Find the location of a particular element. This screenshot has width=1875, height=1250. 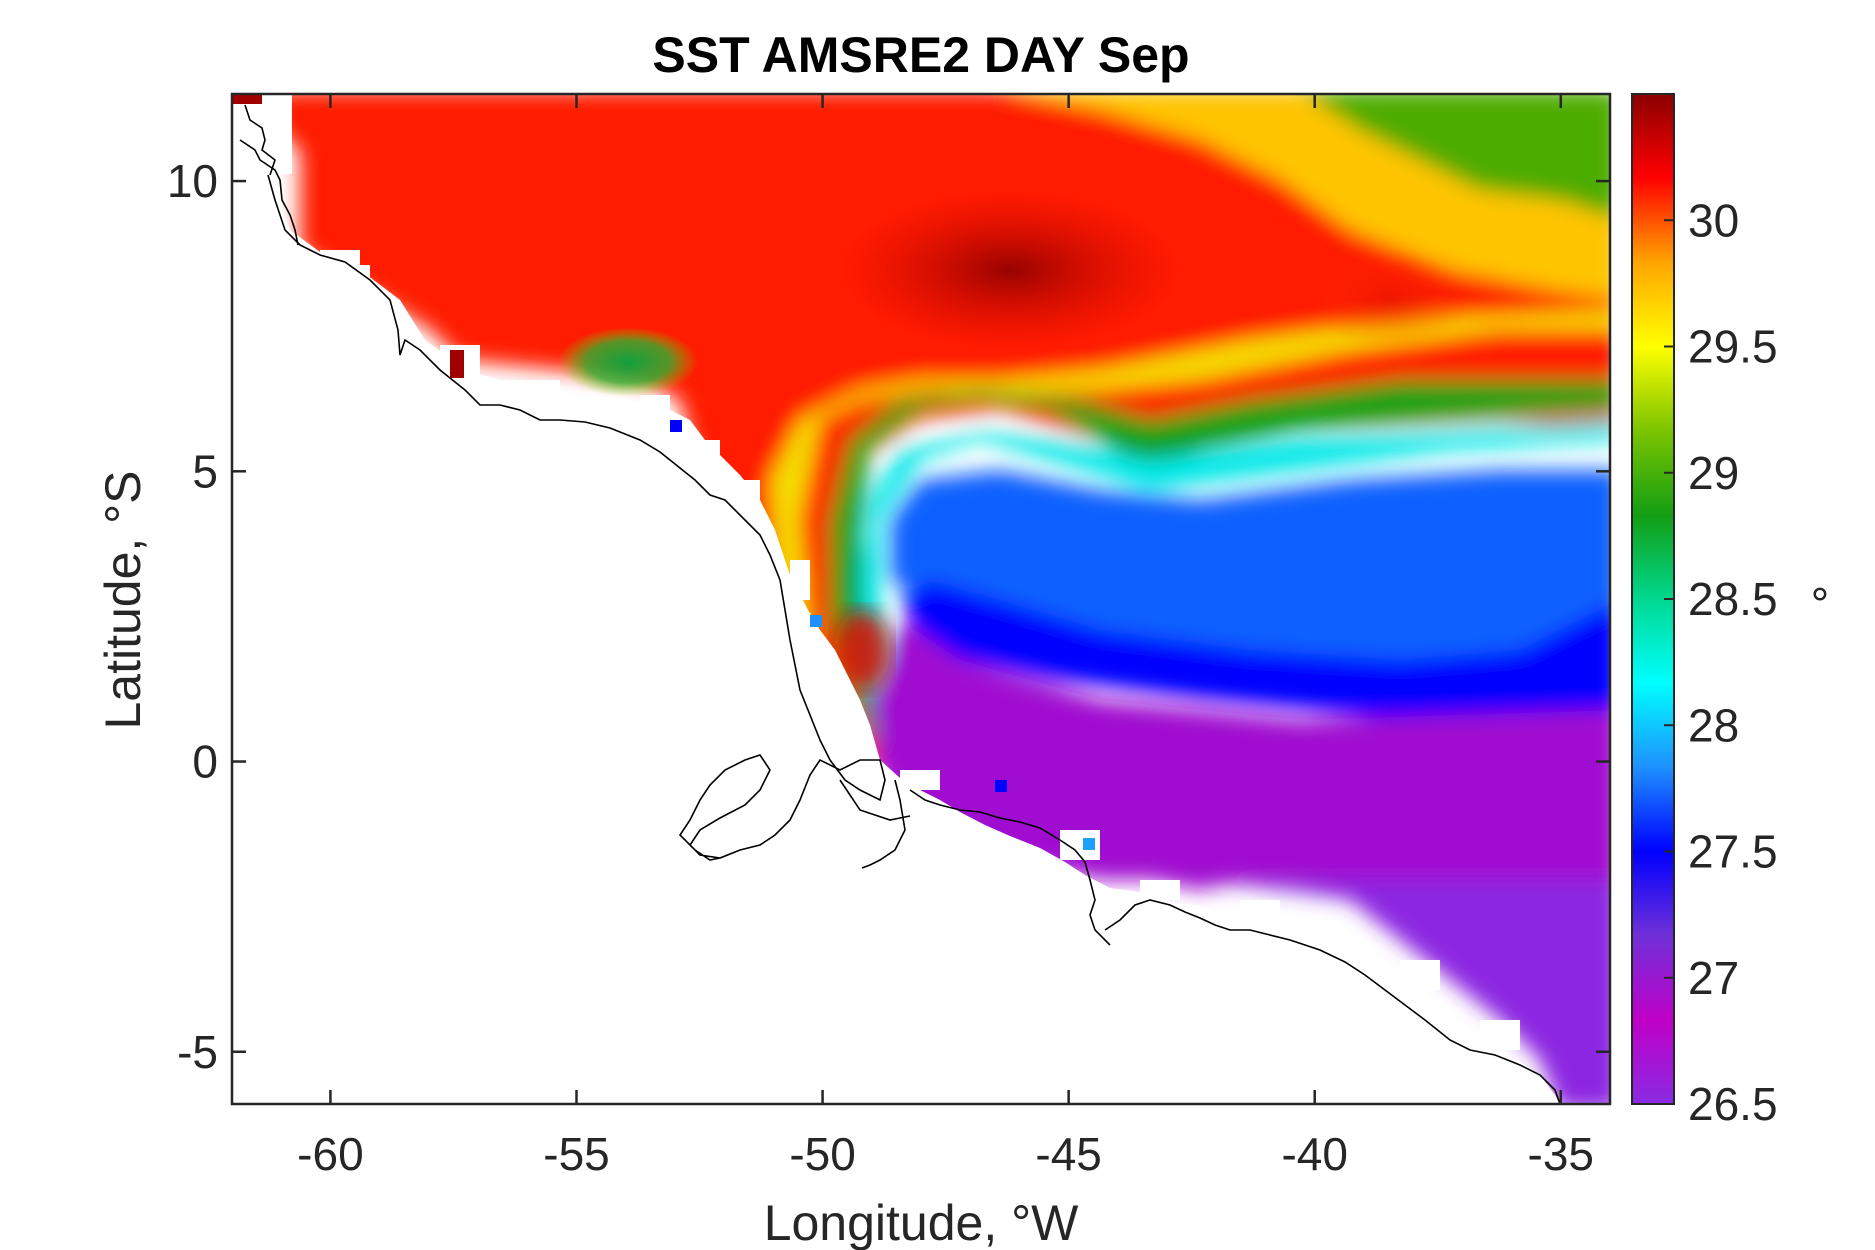

y-tick-label: 10 is located at coordinates (192, 181).